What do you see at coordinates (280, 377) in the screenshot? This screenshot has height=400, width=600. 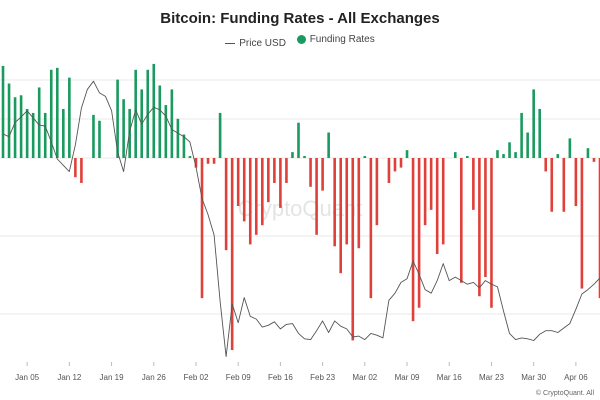 I see `x-tick-label-6: Feb 16` at bounding box center [280, 377].